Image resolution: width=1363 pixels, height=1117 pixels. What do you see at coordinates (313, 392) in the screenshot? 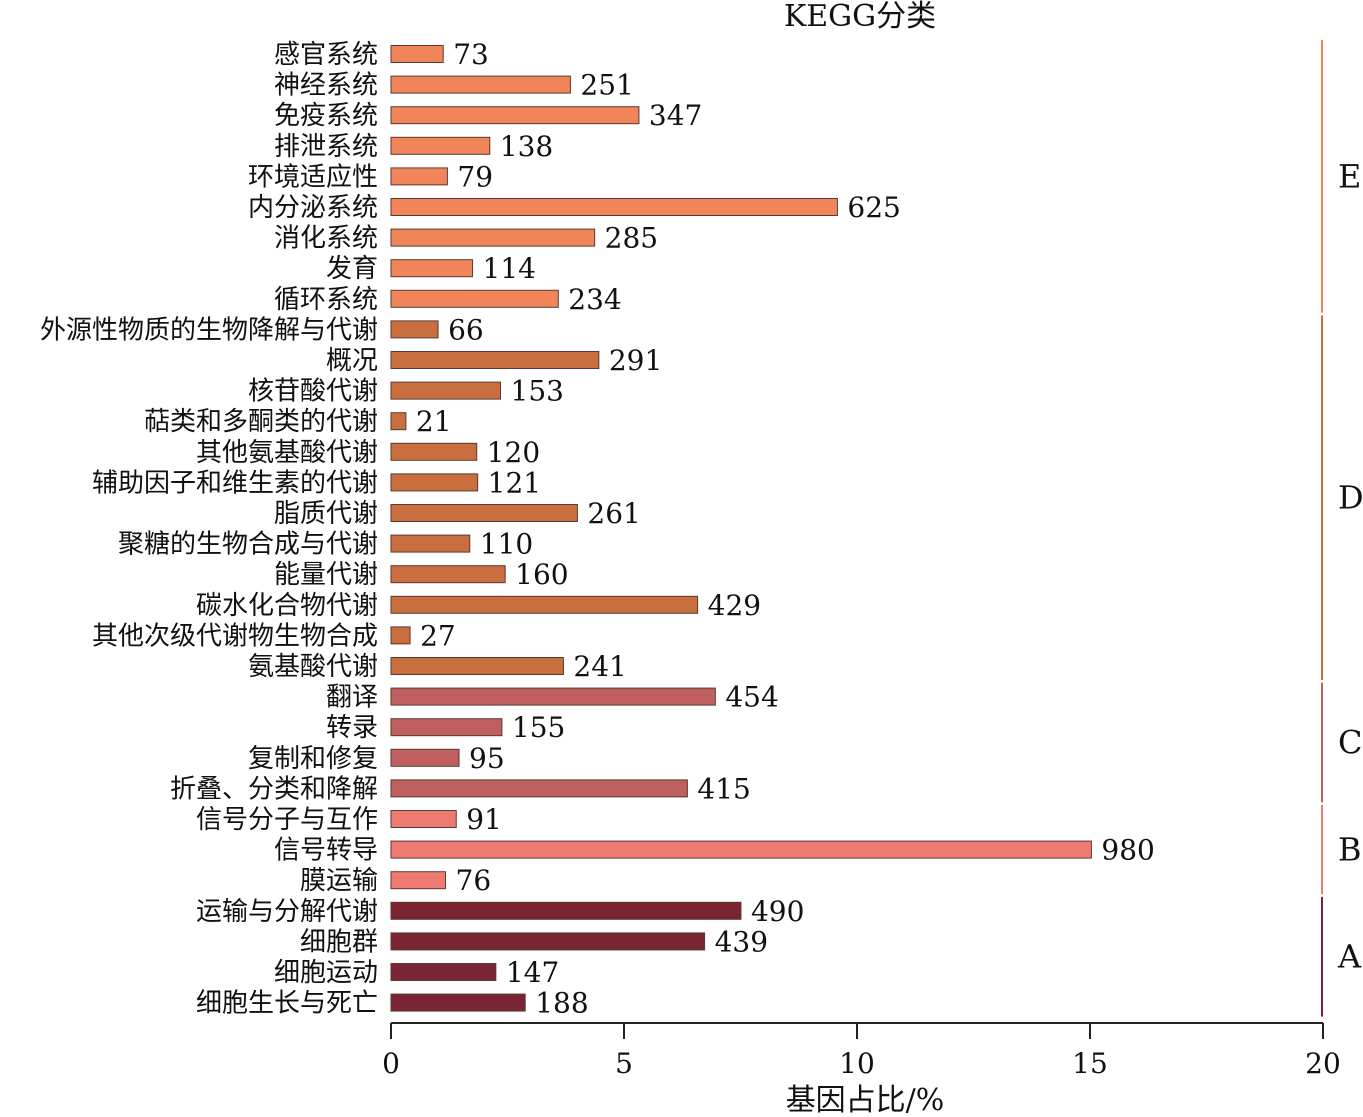
I see `category-label: 核苷酸代谢` at bounding box center [313, 392].